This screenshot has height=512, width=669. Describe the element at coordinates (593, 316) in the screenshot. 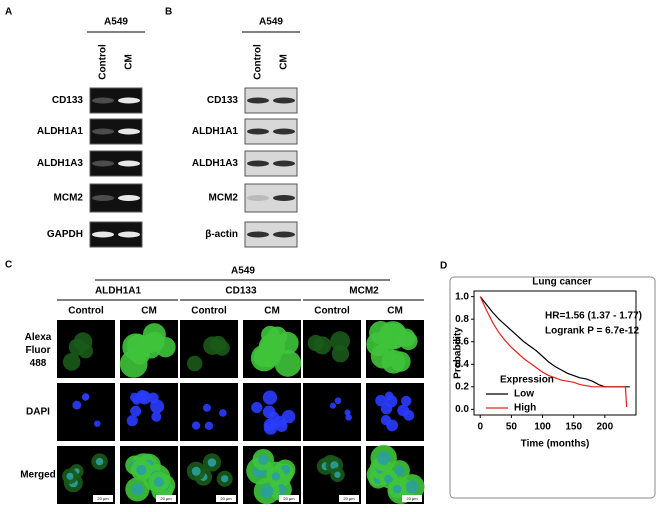

I see `annotation: HR=1.56 (1.37 - 1.77)` at that location.